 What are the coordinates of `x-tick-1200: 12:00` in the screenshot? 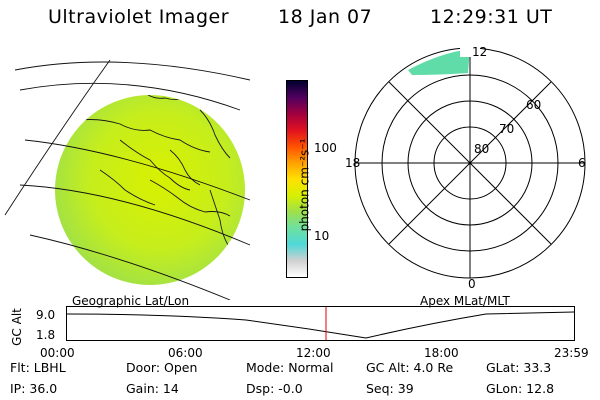 It's located at (313, 353).